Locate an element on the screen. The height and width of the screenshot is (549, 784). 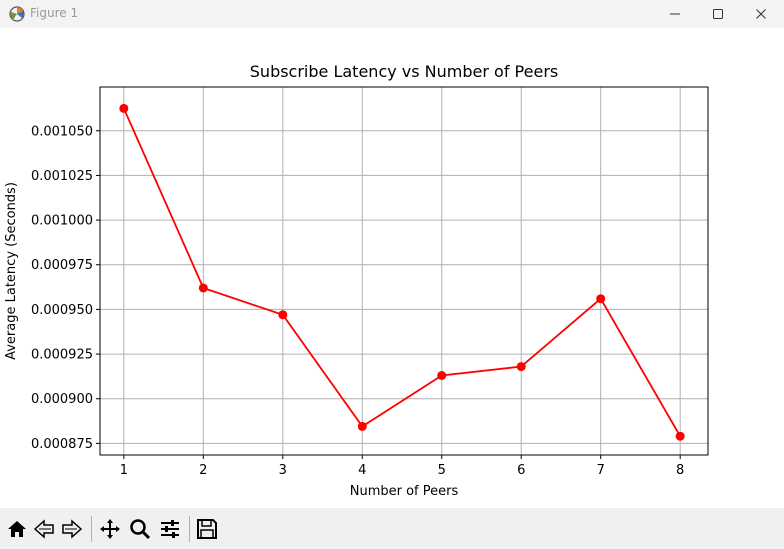
minimize-icon is located at coordinates (675, 14).